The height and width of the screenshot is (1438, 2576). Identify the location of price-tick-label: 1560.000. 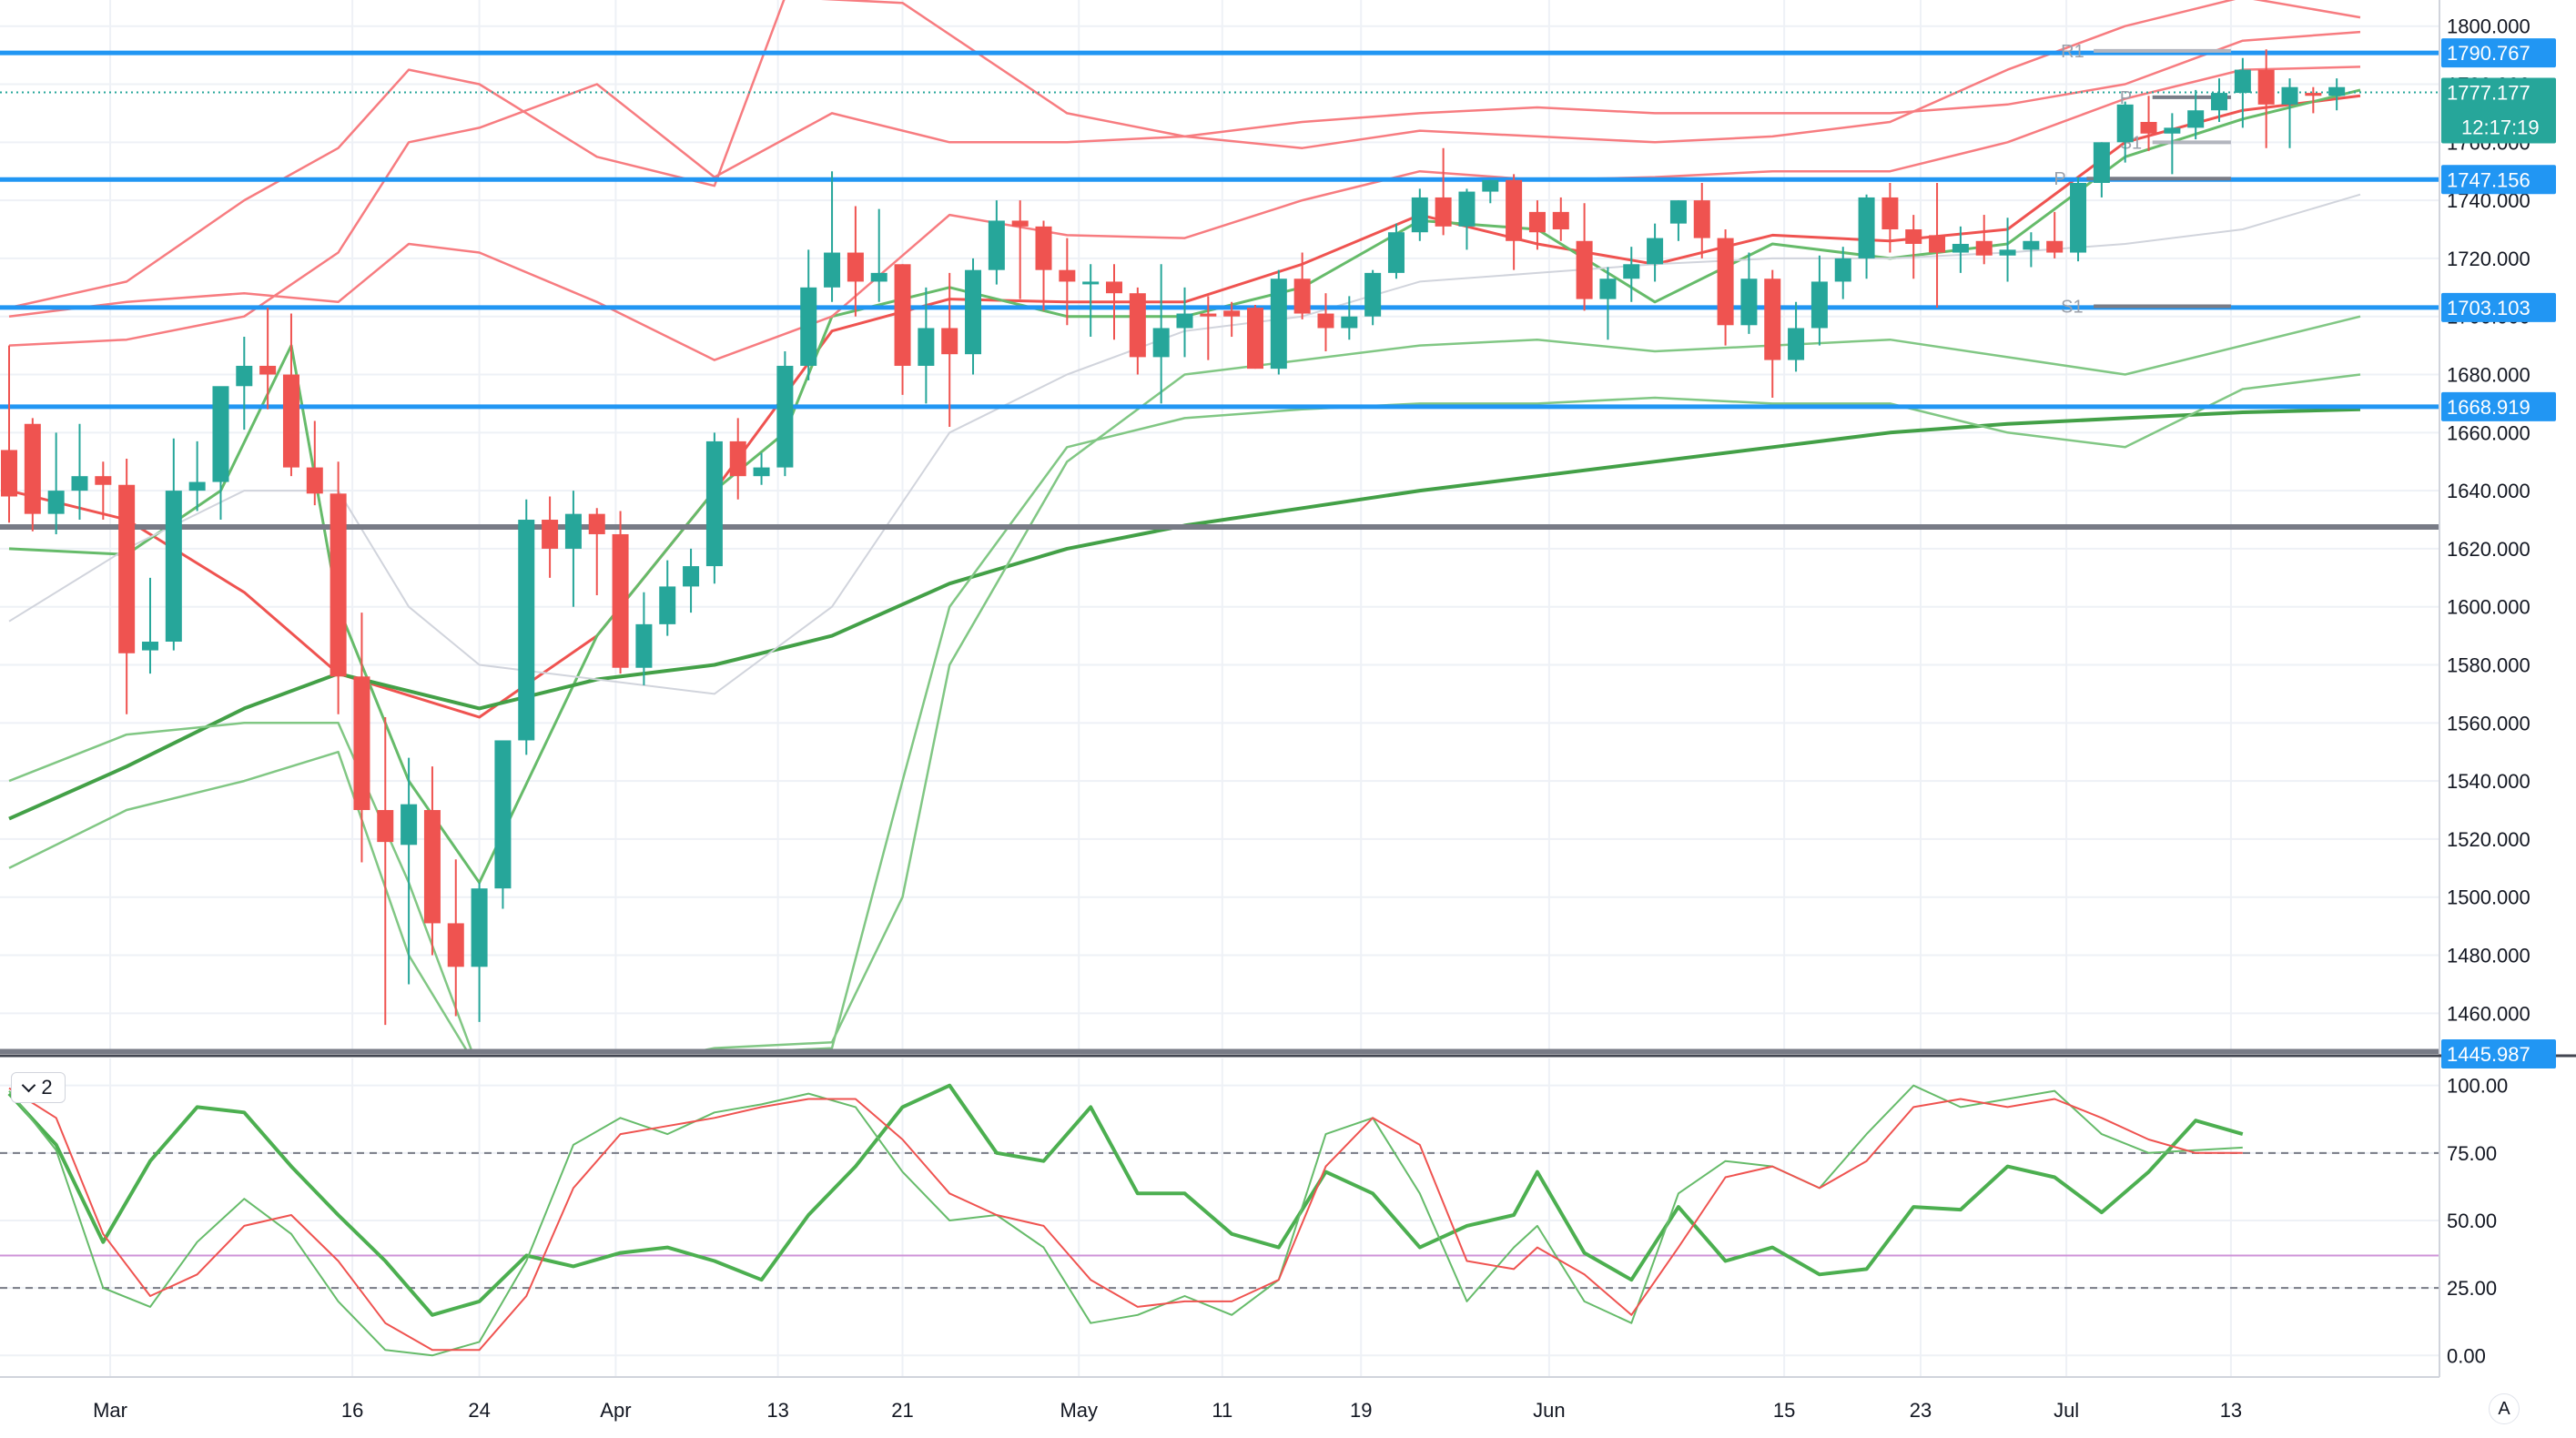
(2488, 723).